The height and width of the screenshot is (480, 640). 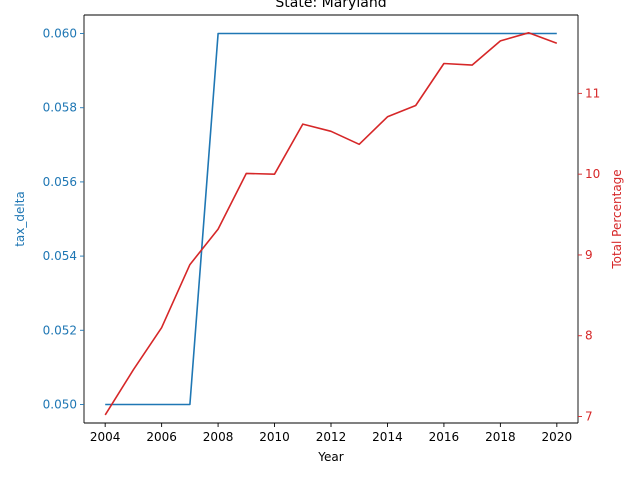 I want to click on left-y-tick-label: 0.056, so click(x=60, y=182).